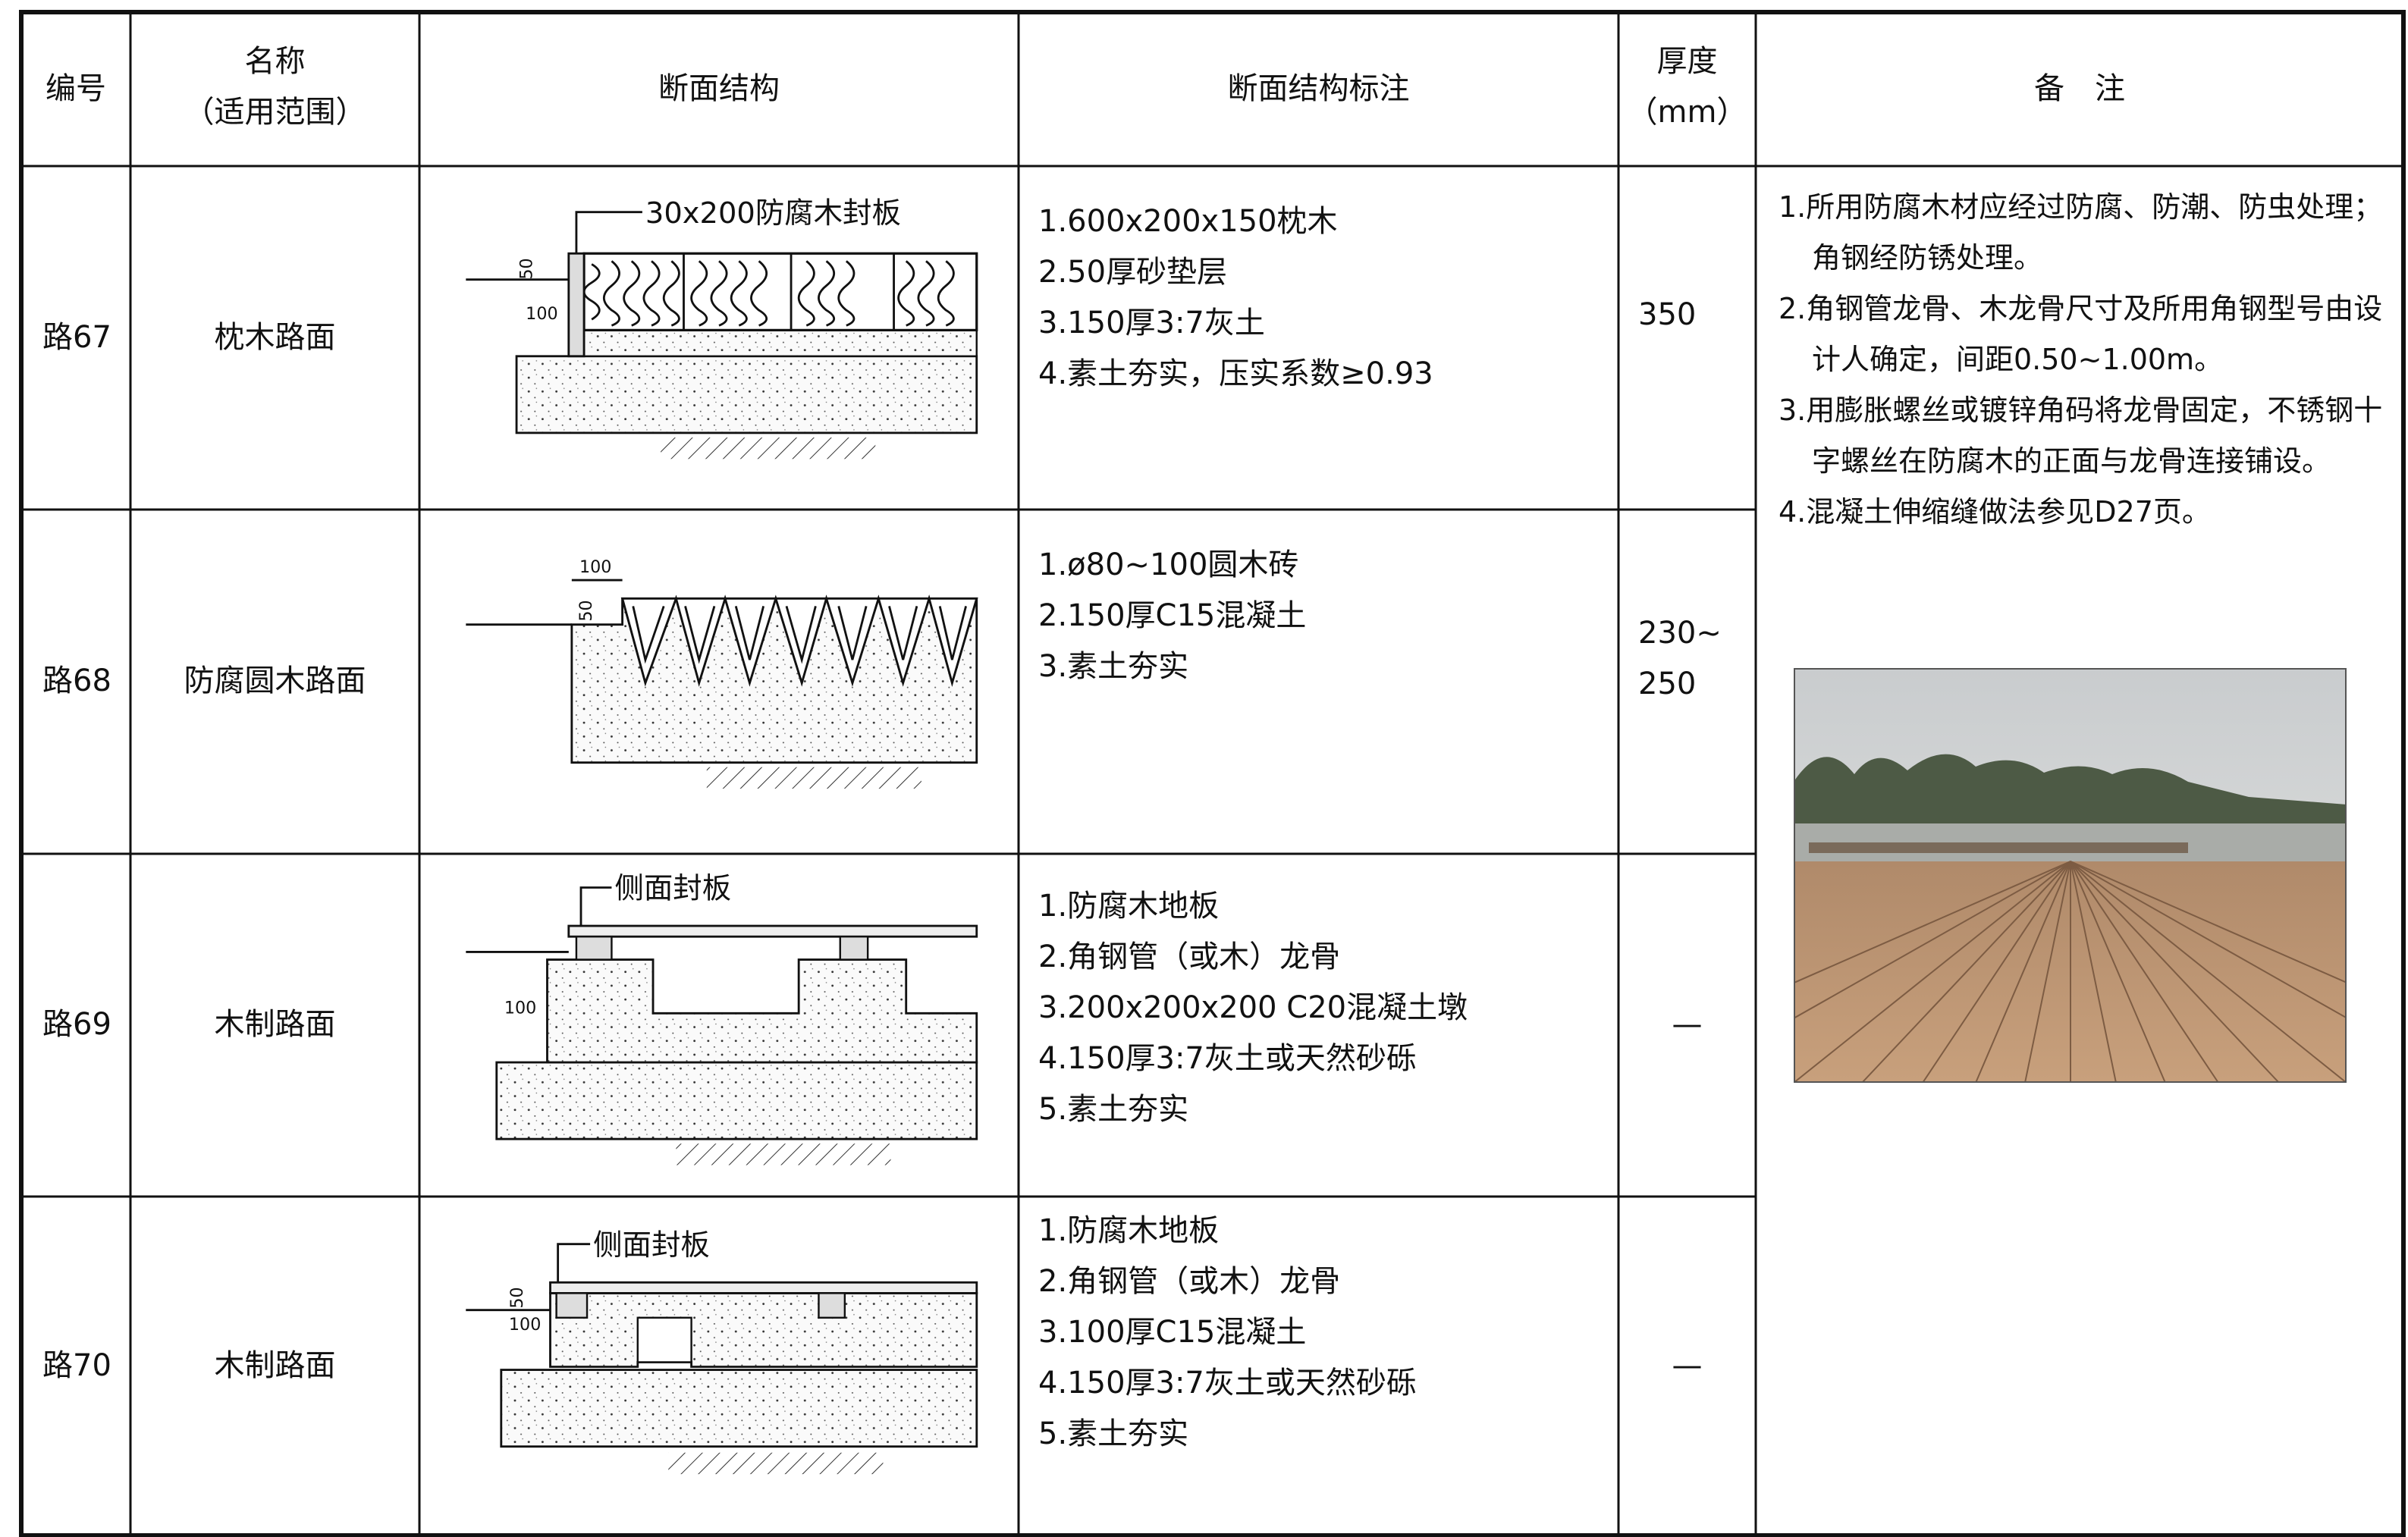 This screenshot has height=1537, width=2408. What do you see at coordinates (275, 112) in the screenshot?
I see `header-cell: （适用范围）` at bounding box center [275, 112].